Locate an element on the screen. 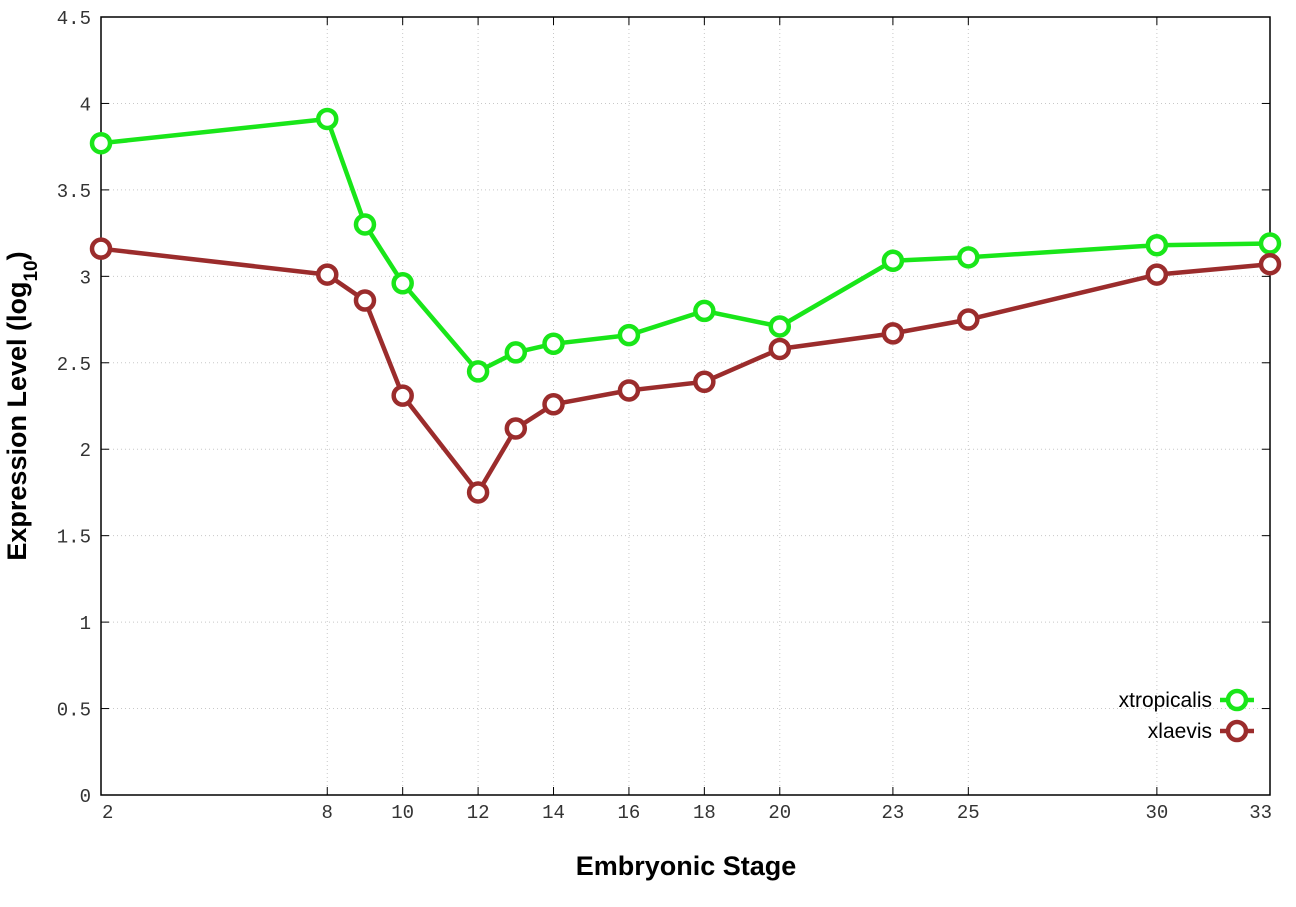  x-tick-label: 30 is located at coordinates (1156, 813).